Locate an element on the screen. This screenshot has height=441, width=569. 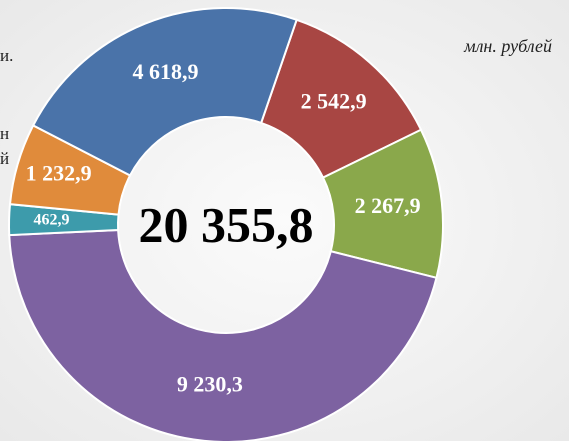
annotation: н is located at coordinates (4, 133).